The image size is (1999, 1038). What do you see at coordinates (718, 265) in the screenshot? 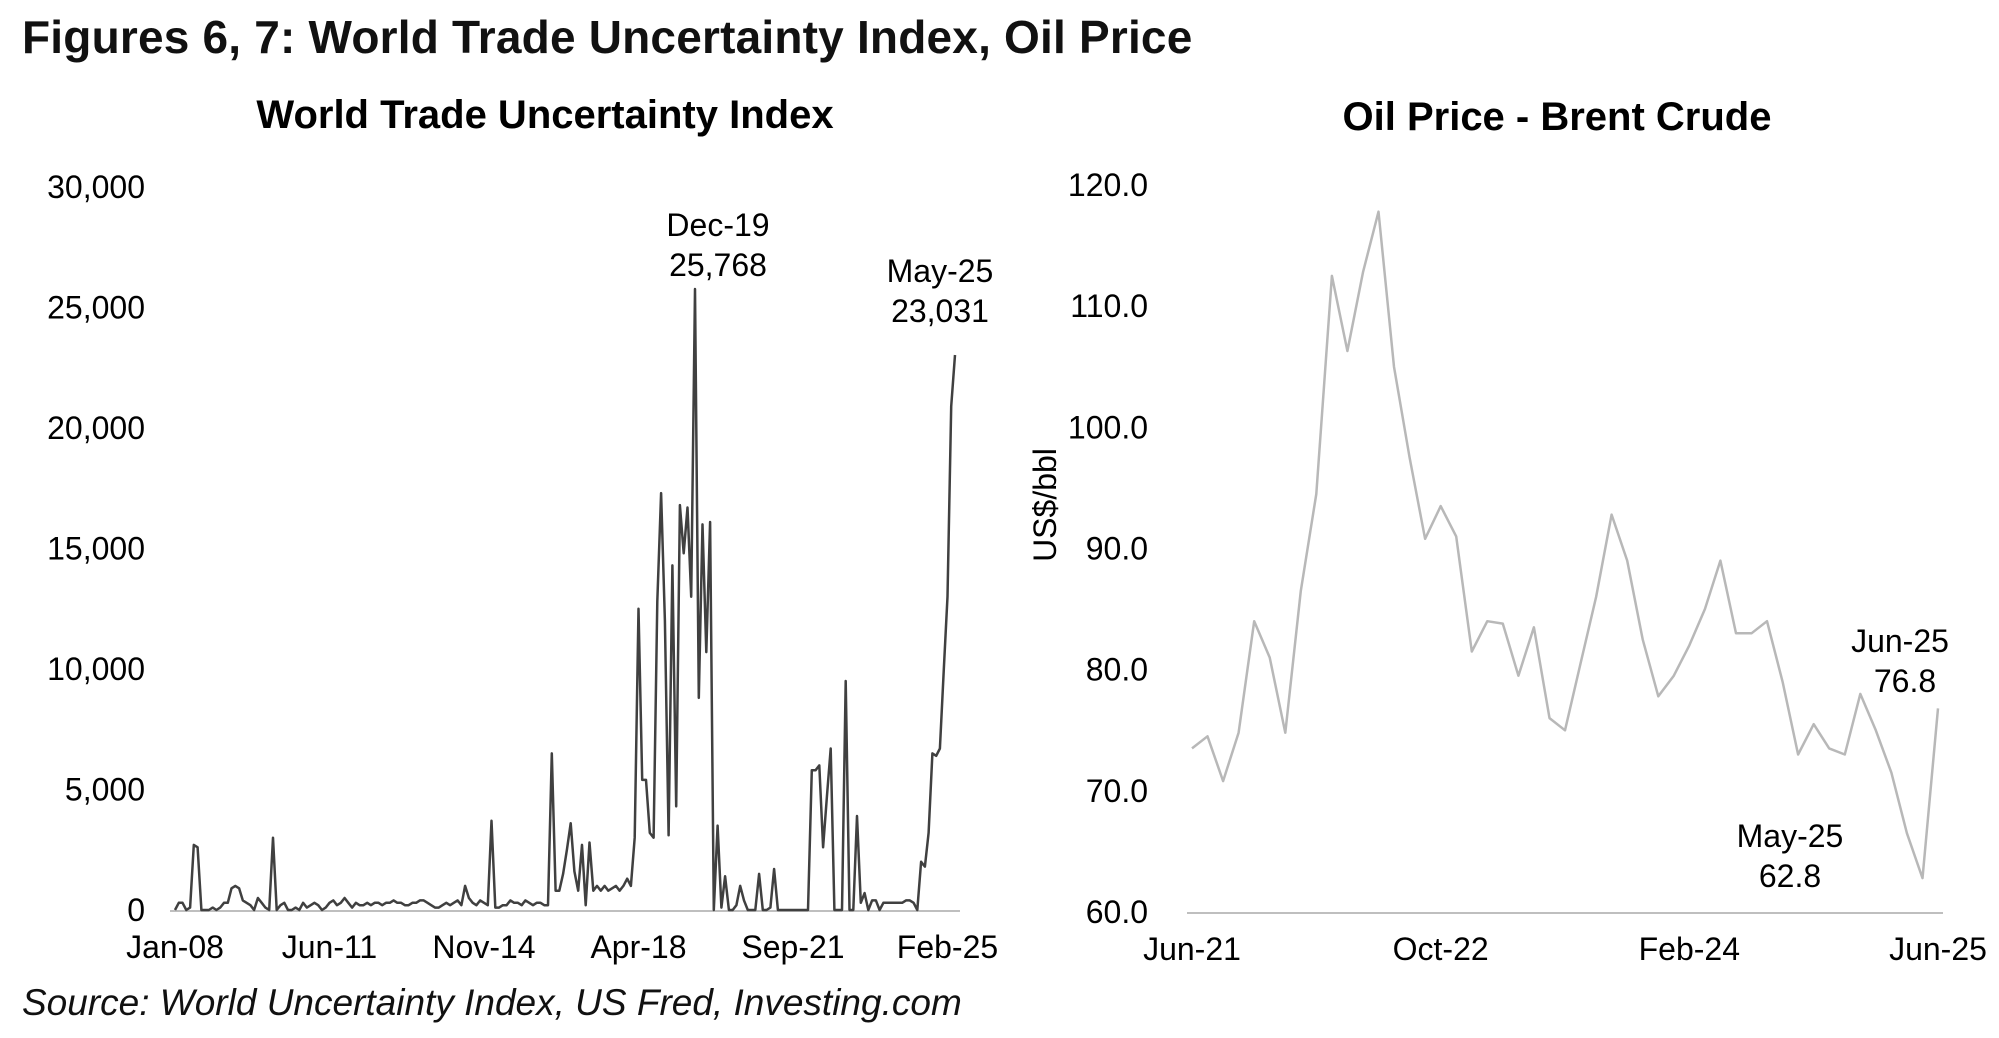
I see `peak-annotation-value: 25,768` at bounding box center [718, 265].